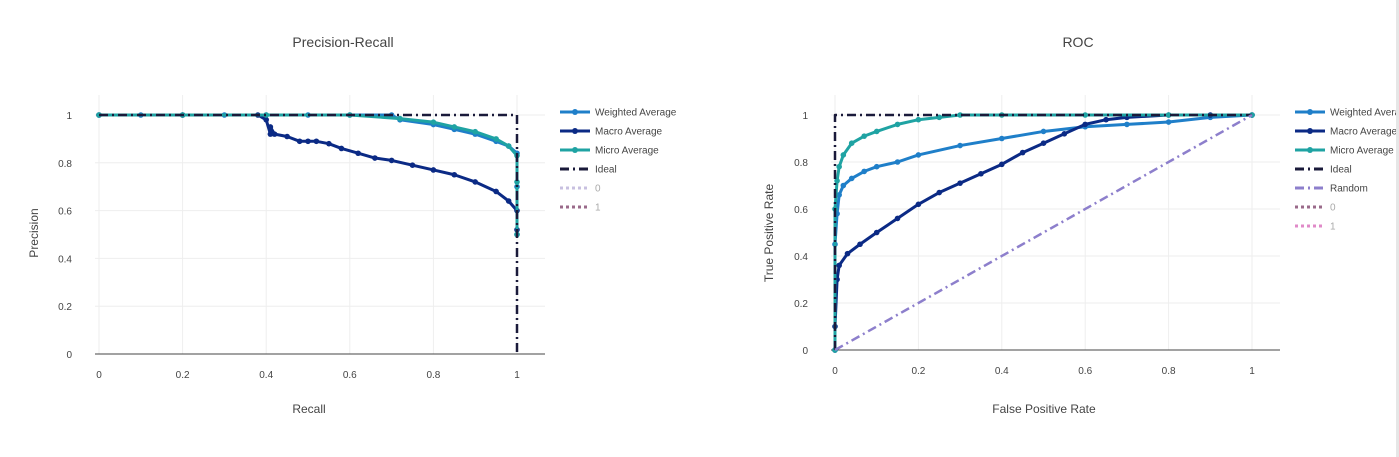 Image resolution: width=1399 pixels, height=457 pixels. What do you see at coordinates (34, 232) in the screenshot?
I see `y-axis-label: Precision` at bounding box center [34, 232].